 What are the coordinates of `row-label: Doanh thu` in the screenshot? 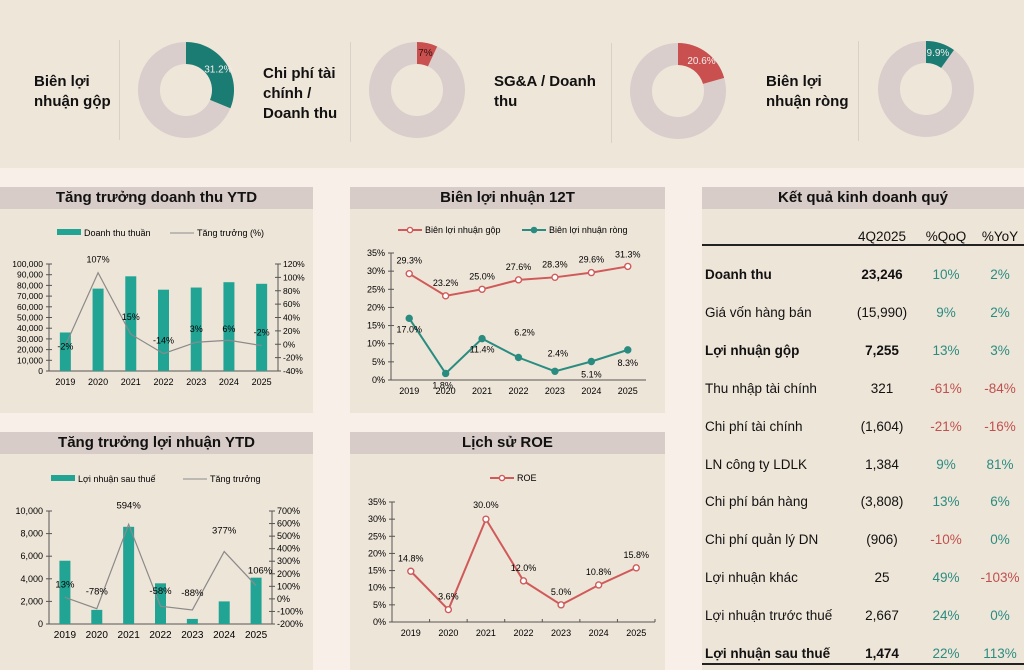 It's located at (738, 274).